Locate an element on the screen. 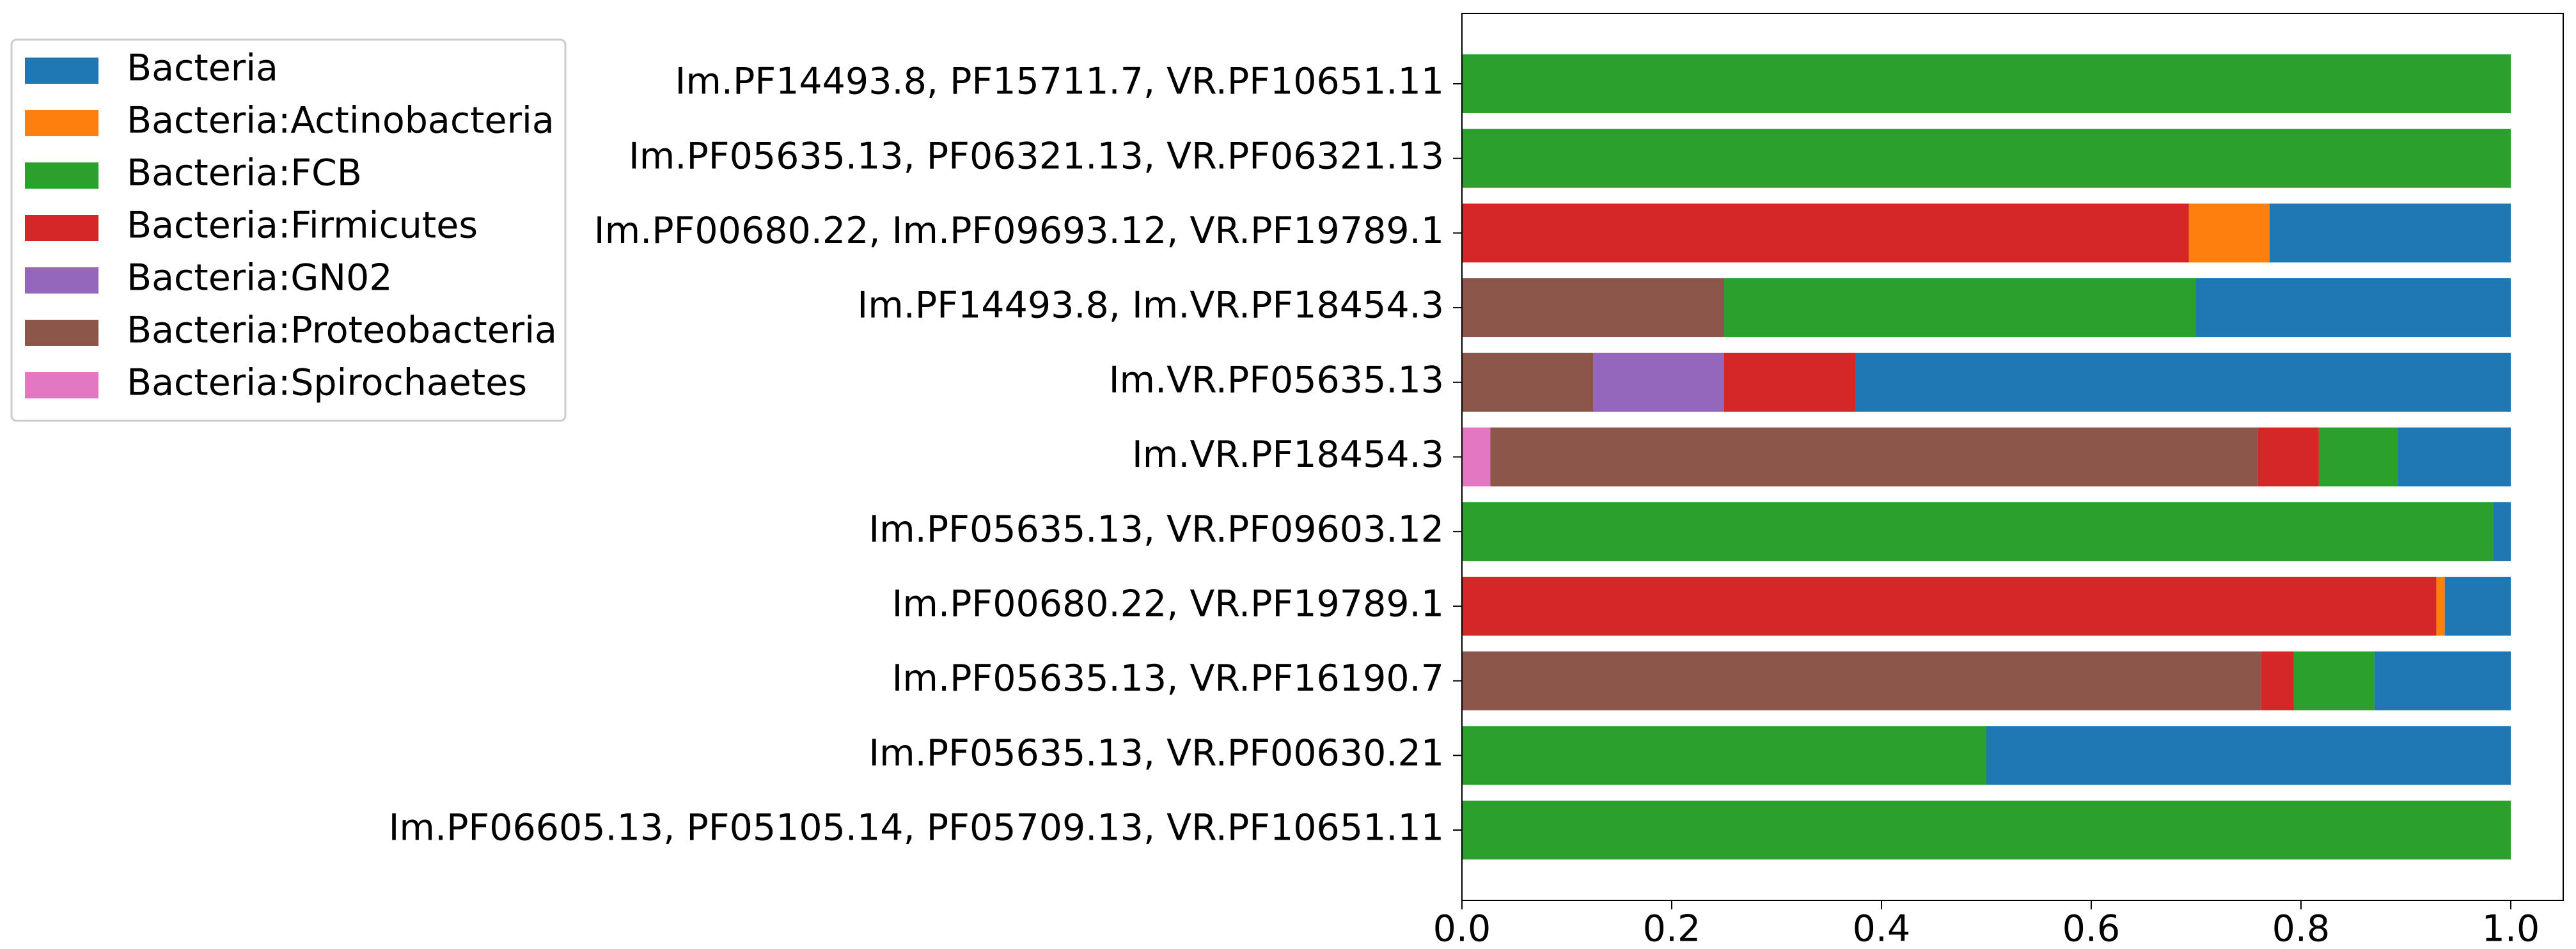 The width and height of the screenshot is (2576, 949). x-tick-label: 0.2 is located at coordinates (1672, 928).